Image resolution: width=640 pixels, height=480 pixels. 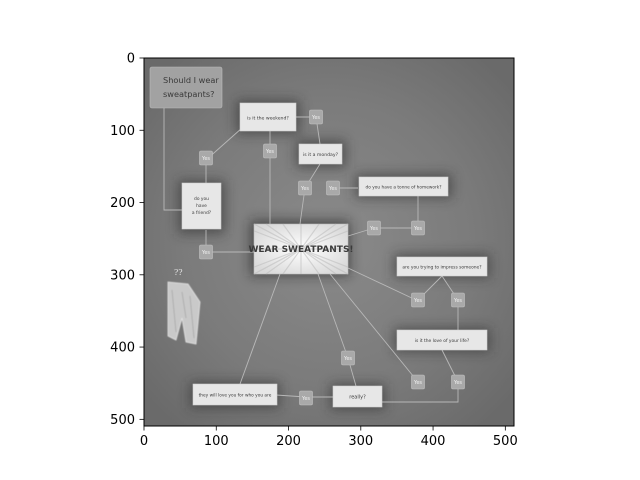 I want to click on node-love-you: they will love you for who you are, so click(x=235, y=394).